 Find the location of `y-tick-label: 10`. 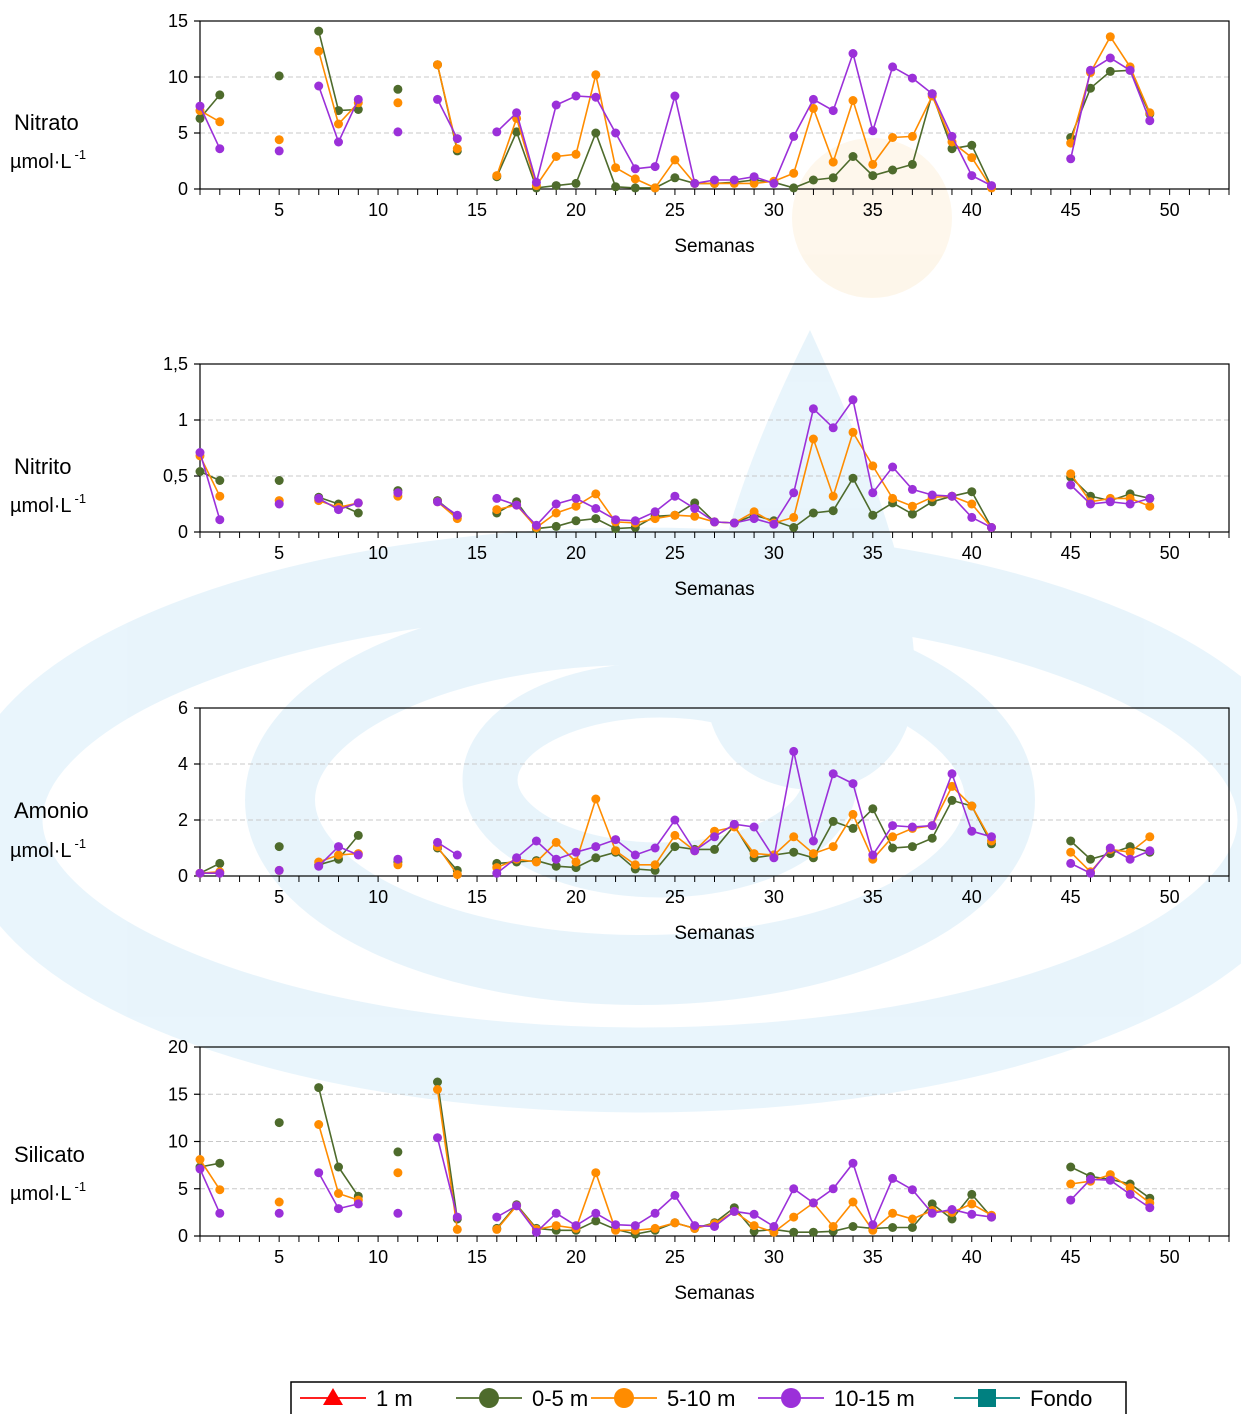

y-tick-label: 10 is located at coordinates (178, 77).